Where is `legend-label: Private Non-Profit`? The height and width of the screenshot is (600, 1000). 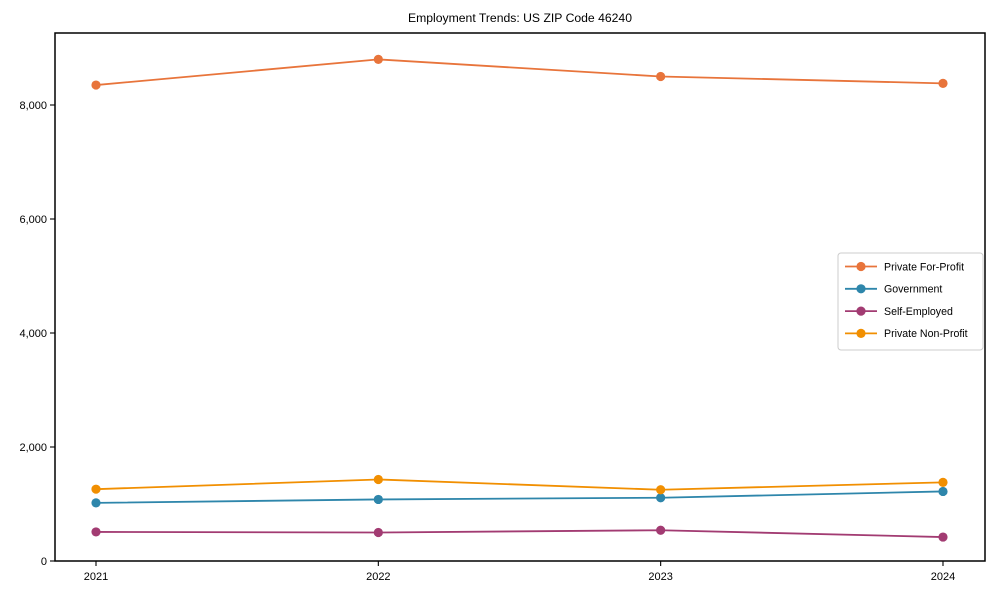
legend-label: Private Non-Profit is located at coordinates (926, 334).